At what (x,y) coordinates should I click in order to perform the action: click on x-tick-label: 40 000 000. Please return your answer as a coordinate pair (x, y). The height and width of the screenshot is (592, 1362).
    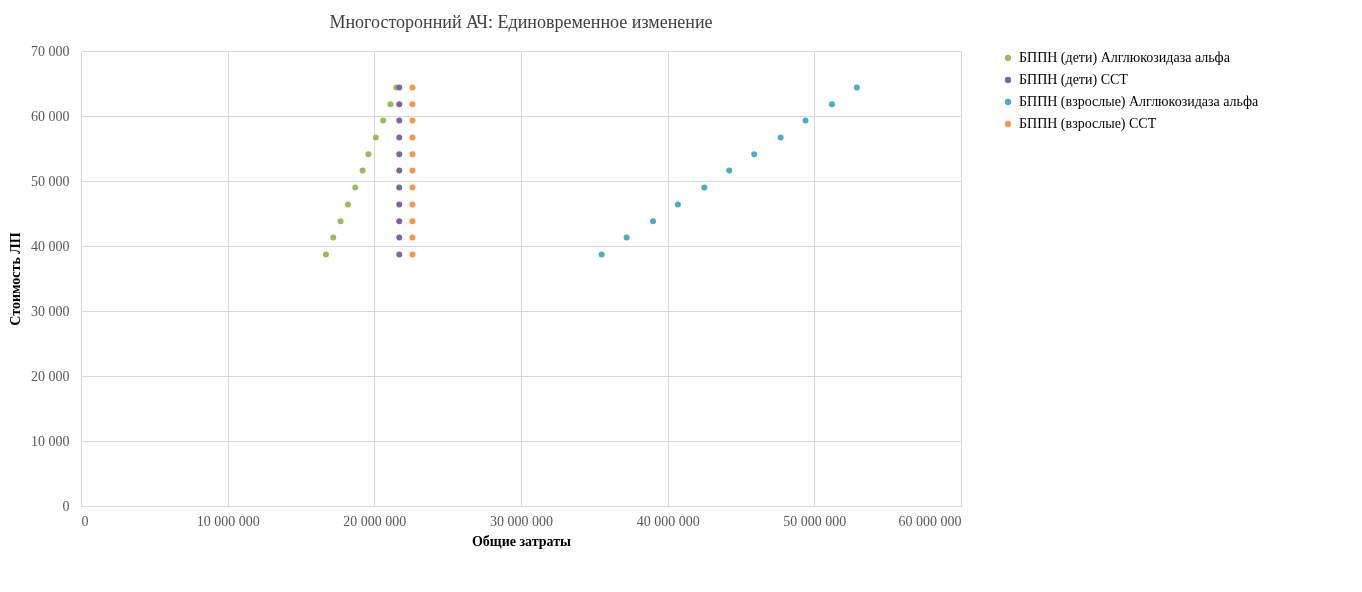
    Looking at the image, I should click on (668, 521).